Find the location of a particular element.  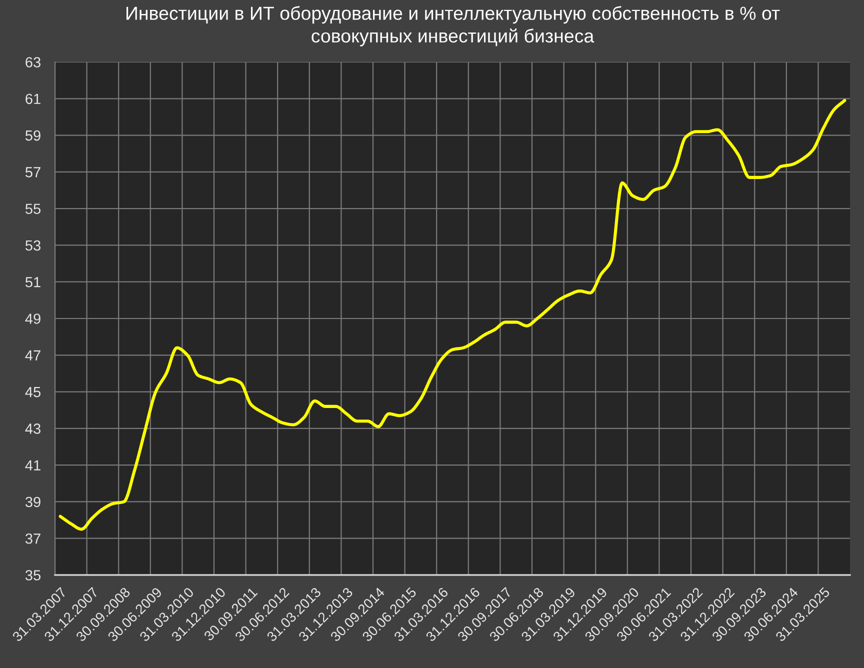

y-tick-label: 47 is located at coordinates (32, 355).